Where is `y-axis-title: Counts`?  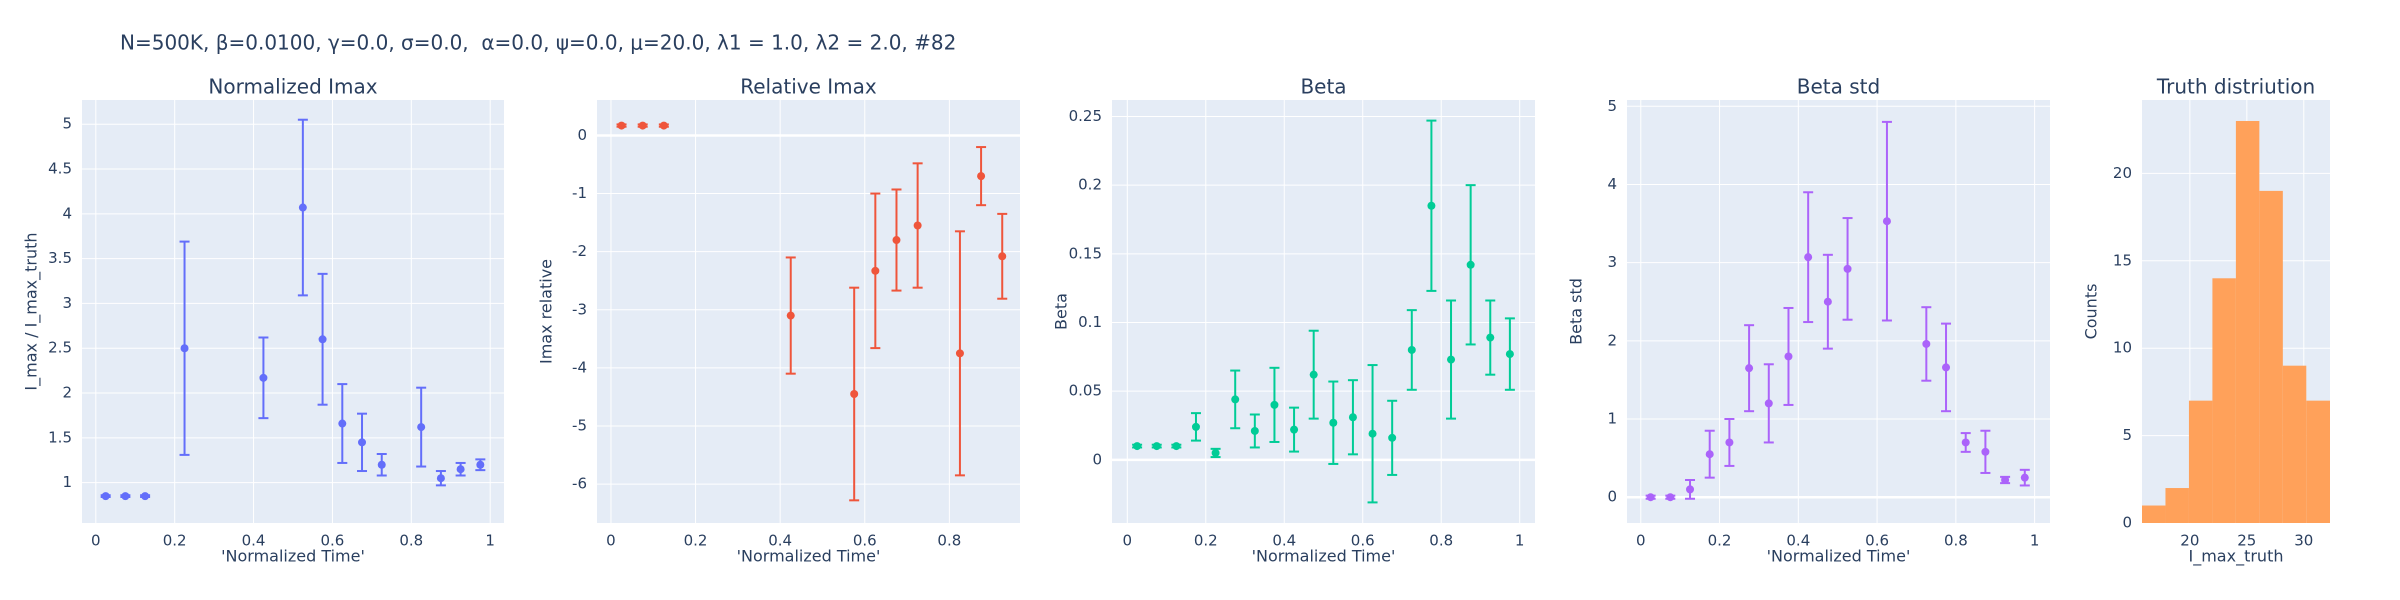
y-axis-title: Counts is located at coordinates (2091, 312).